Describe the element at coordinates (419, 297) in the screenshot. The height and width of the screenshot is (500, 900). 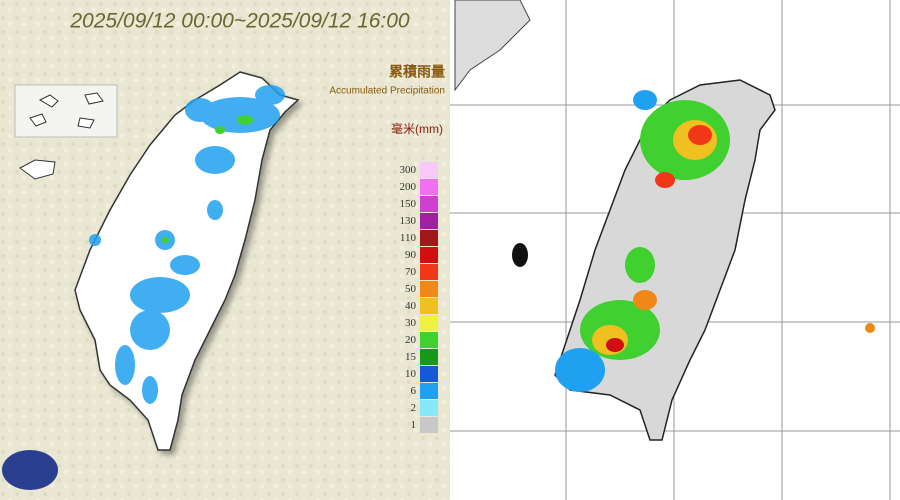
I see `legend: 300 200 150 130 110 90 70 50 40 30 20 15 10 6 2 1` at that location.